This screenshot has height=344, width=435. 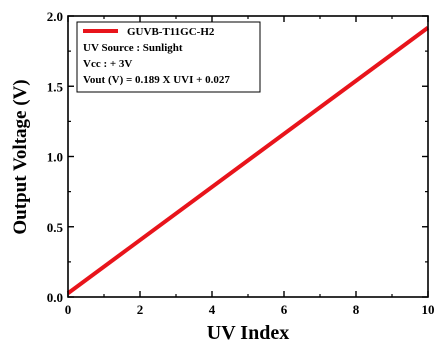 What do you see at coordinates (68, 309) in the screenshot?
I see `x-tick-label: 0` at bounding box center [68, 309].